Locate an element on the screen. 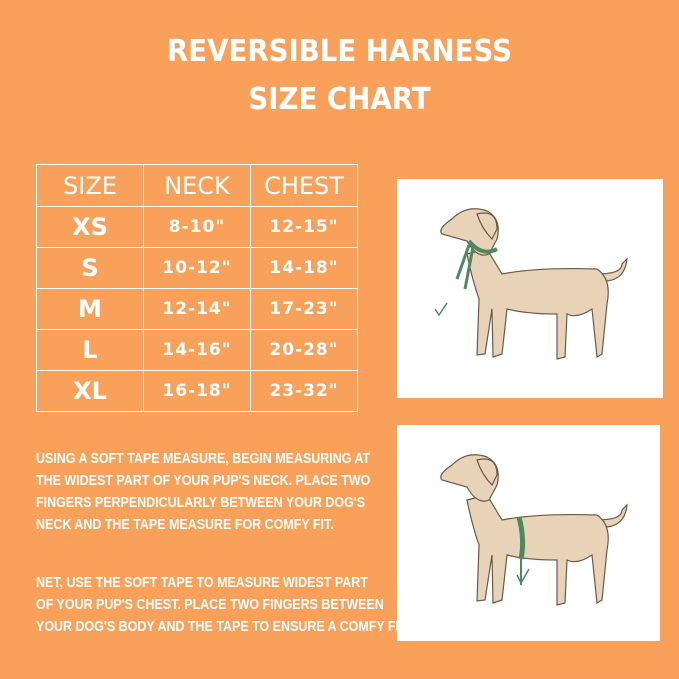 The image size is (679, 679). neck-cell: 8-10" is located at coordinates (197, 227).